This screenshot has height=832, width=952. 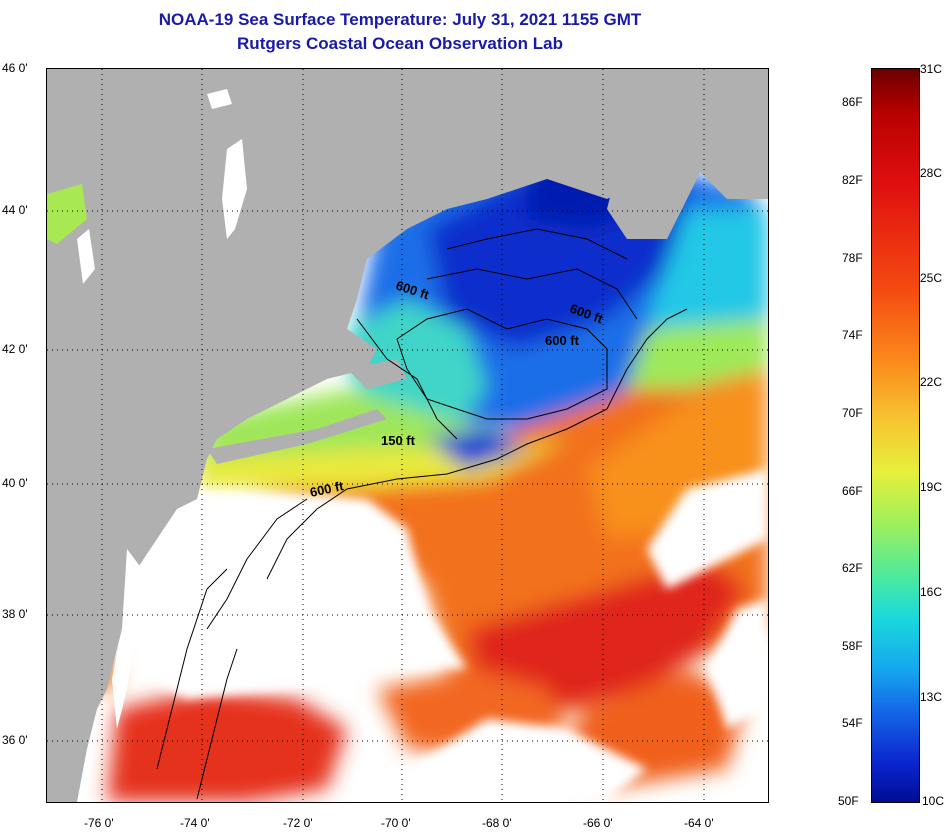 I want to click on colorbar-c-label: 28C, so click(x=931, y=173).